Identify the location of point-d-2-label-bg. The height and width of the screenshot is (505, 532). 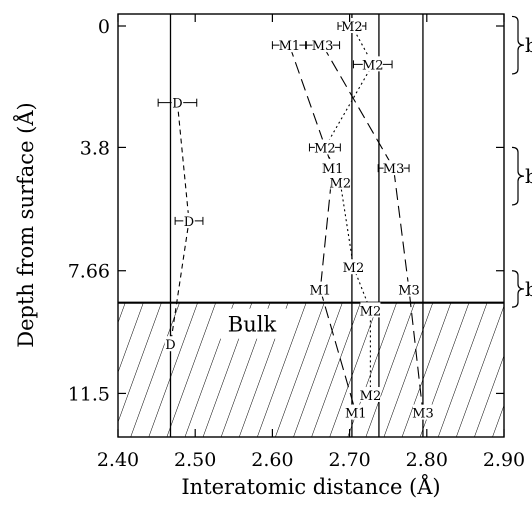
(189, 220).